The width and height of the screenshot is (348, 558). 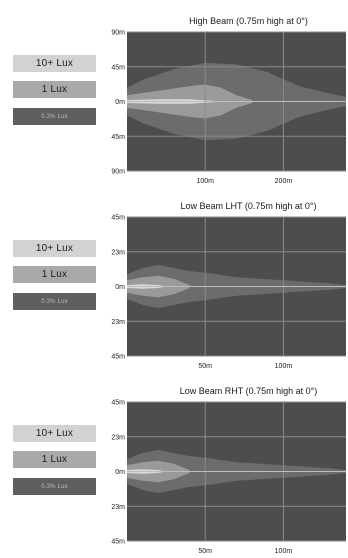 What do you see at coordinates (284, 181) in the screenshot?
I see `x-tick-label: 200m` at bounding box center [284, 181].